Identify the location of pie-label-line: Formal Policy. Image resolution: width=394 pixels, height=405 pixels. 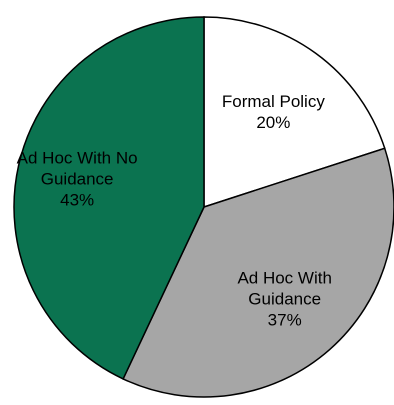
(273, 101).